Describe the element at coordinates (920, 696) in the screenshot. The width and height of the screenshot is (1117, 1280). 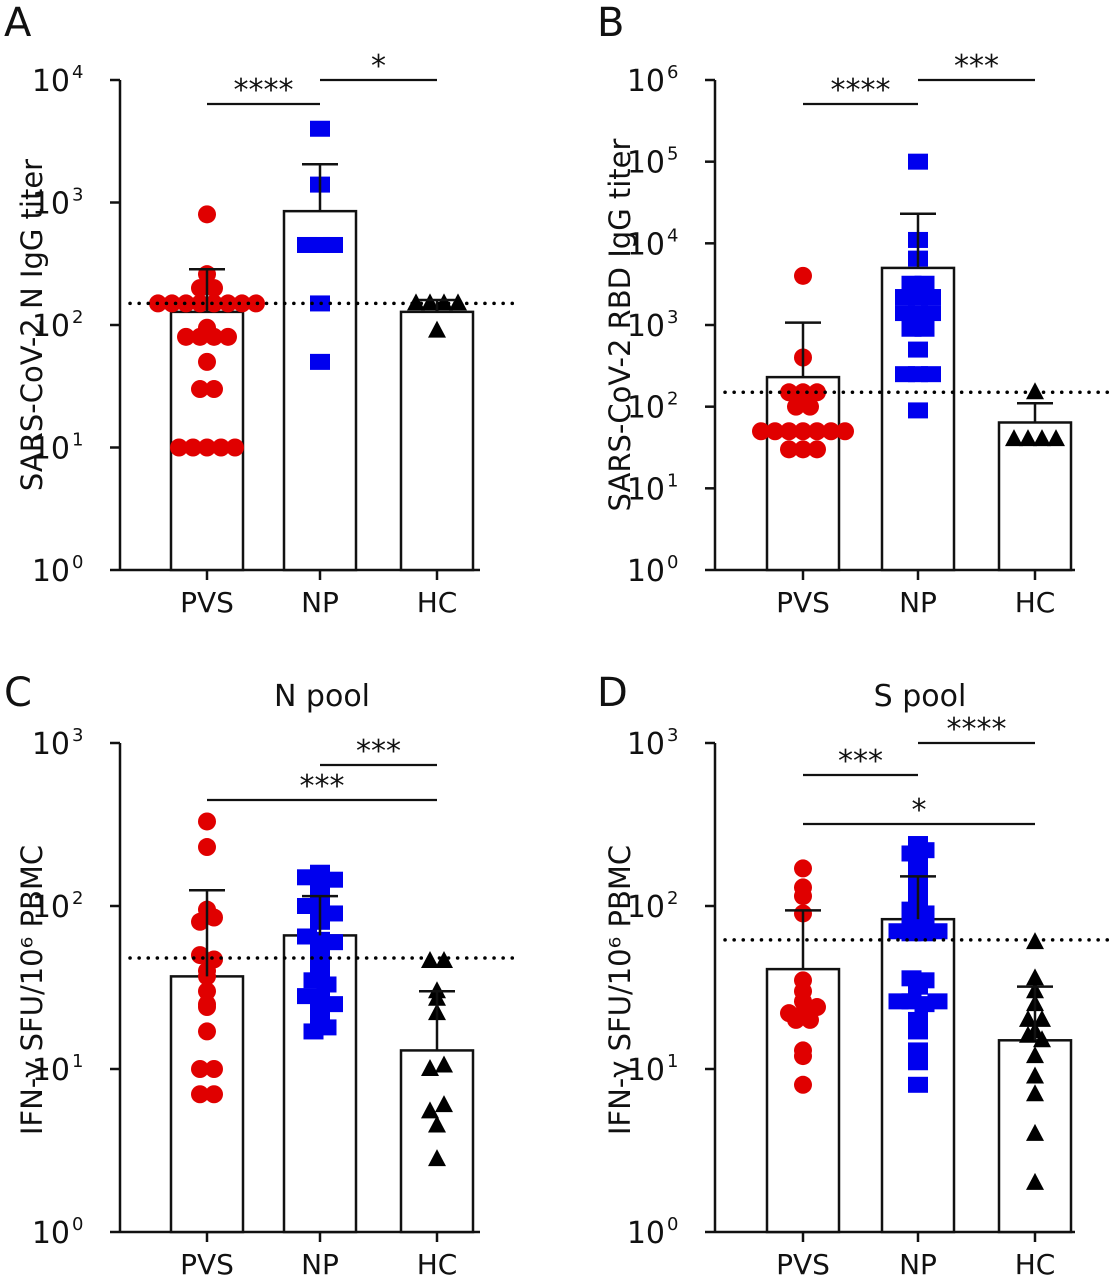
I see `panel-title: S pool` at that location.